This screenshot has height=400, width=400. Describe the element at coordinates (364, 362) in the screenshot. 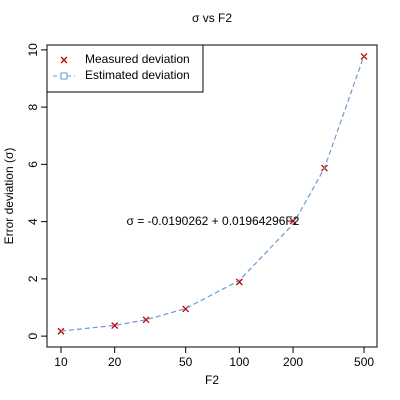

I see `x-tick-label: 500` at that location.